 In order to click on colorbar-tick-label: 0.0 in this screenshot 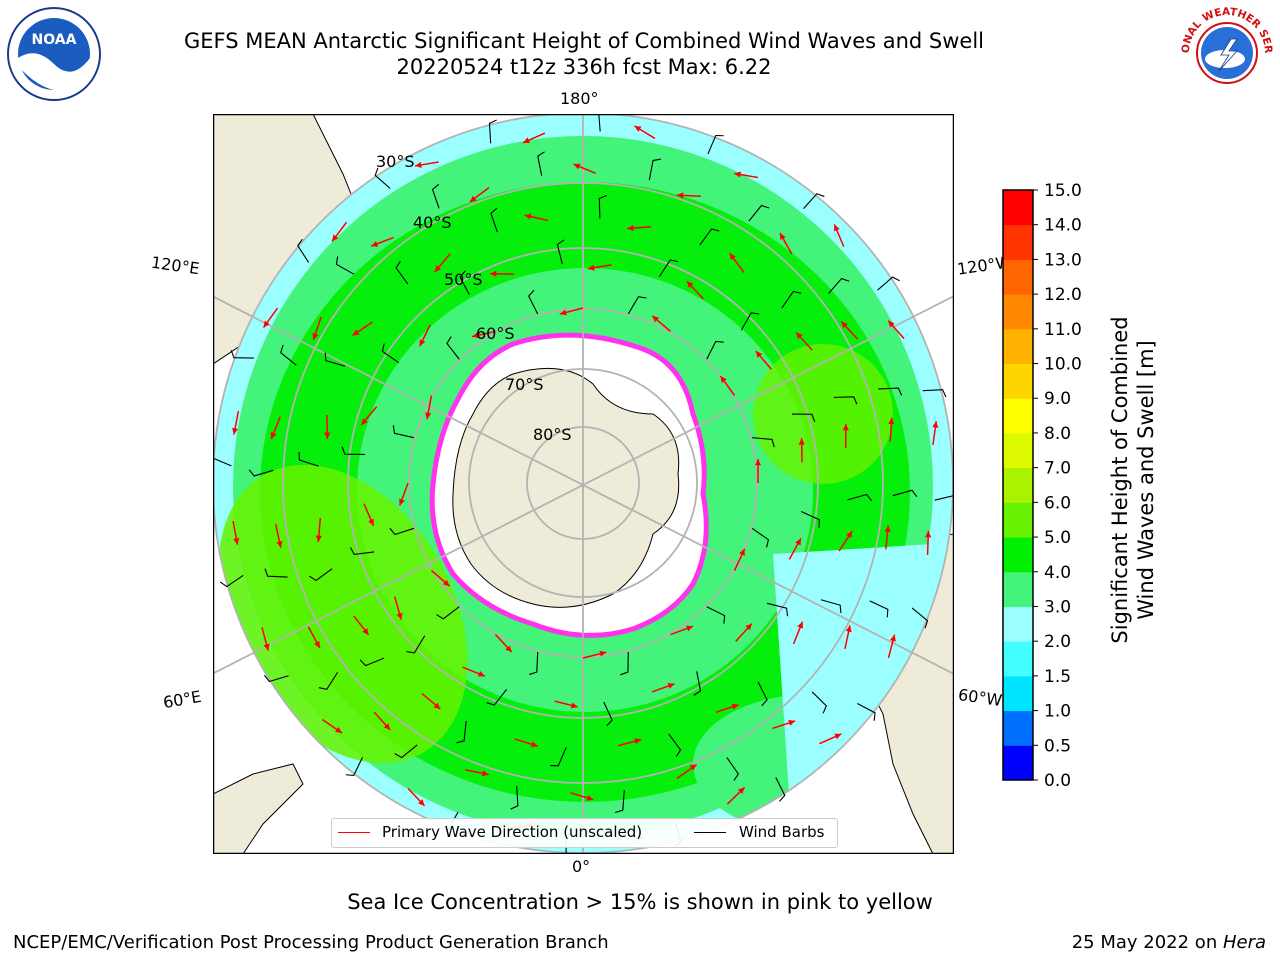, I will do `click(1057, 780)`.